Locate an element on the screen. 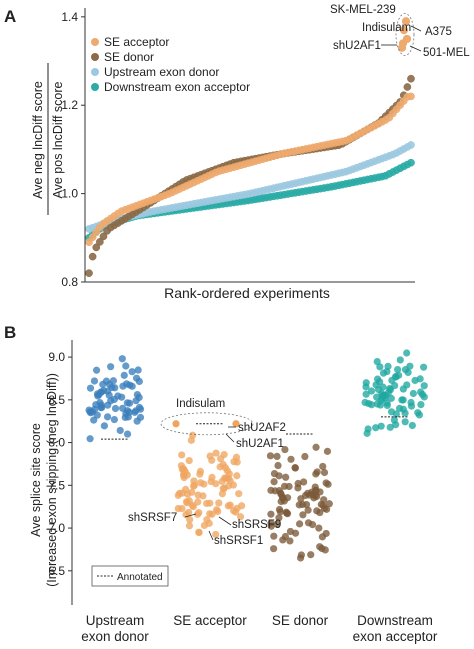 This screenshot has width=474, height=649. panel-a-highlight-label: A375 is located at coordinates (438, 32).